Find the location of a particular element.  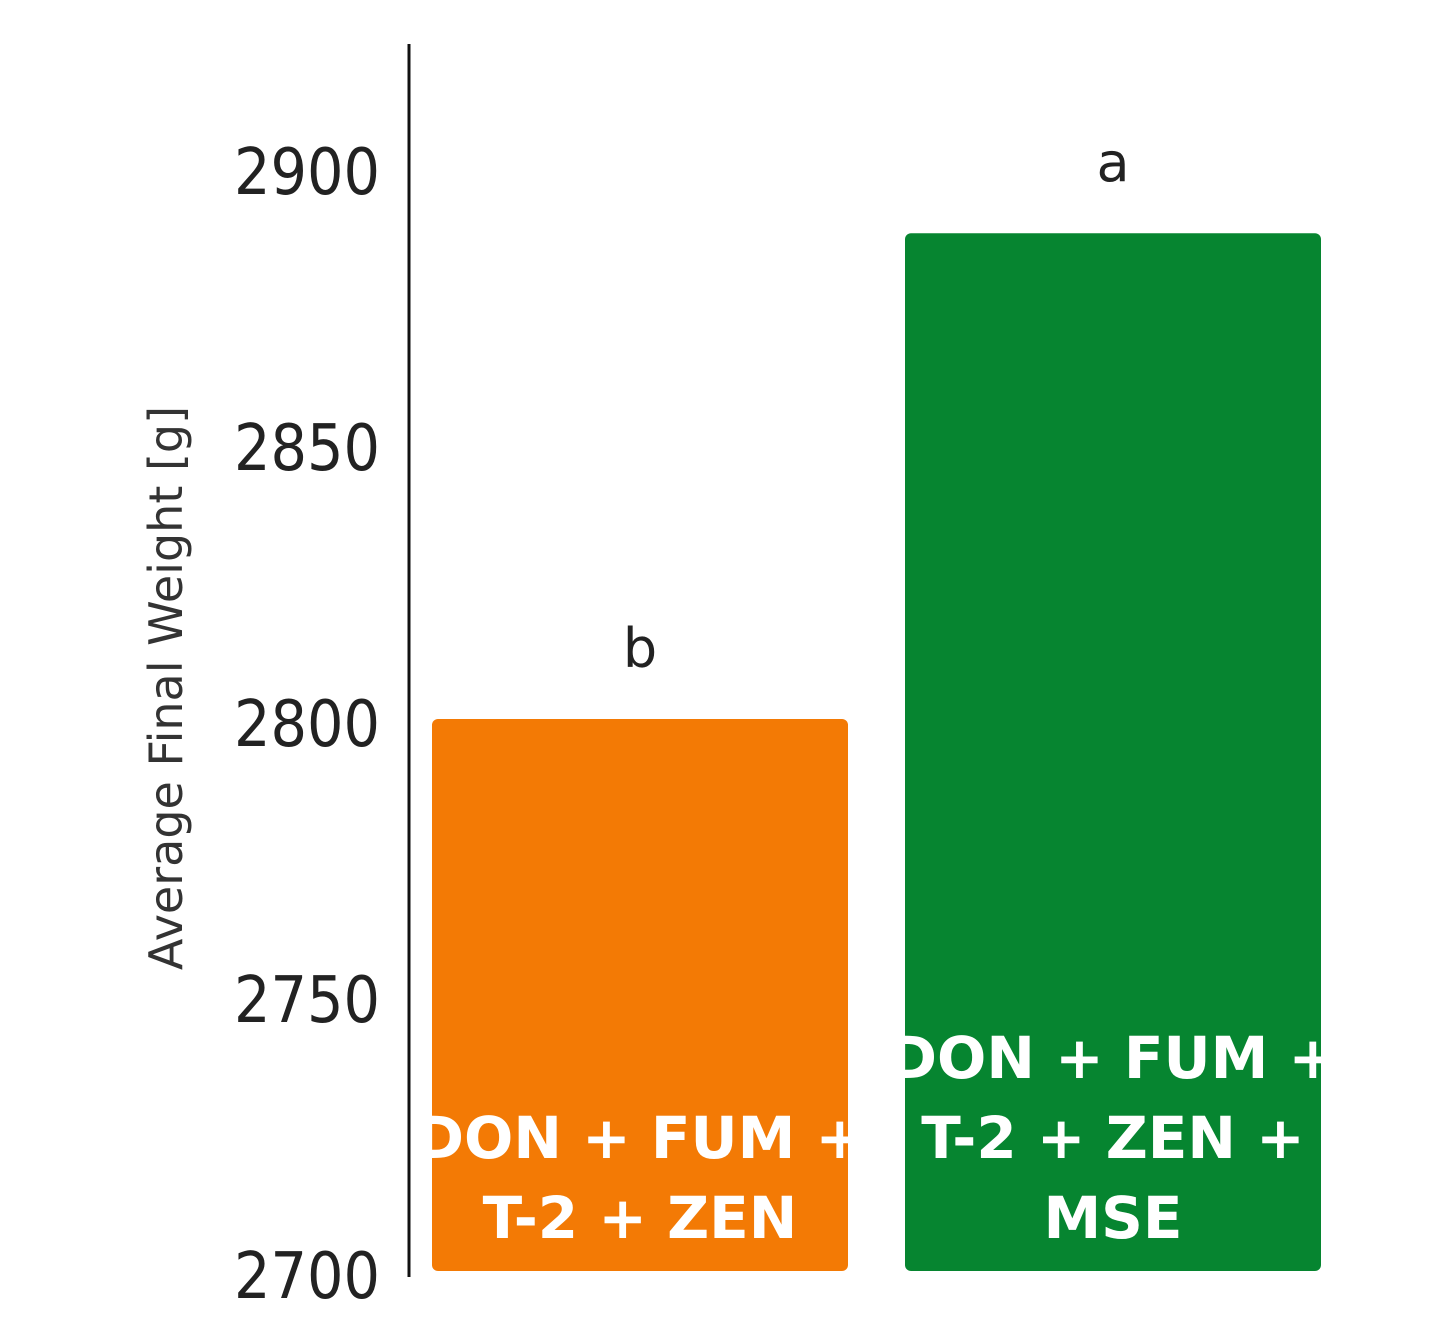

y-tick-label: 2900 is located at coordinates (307, 173).